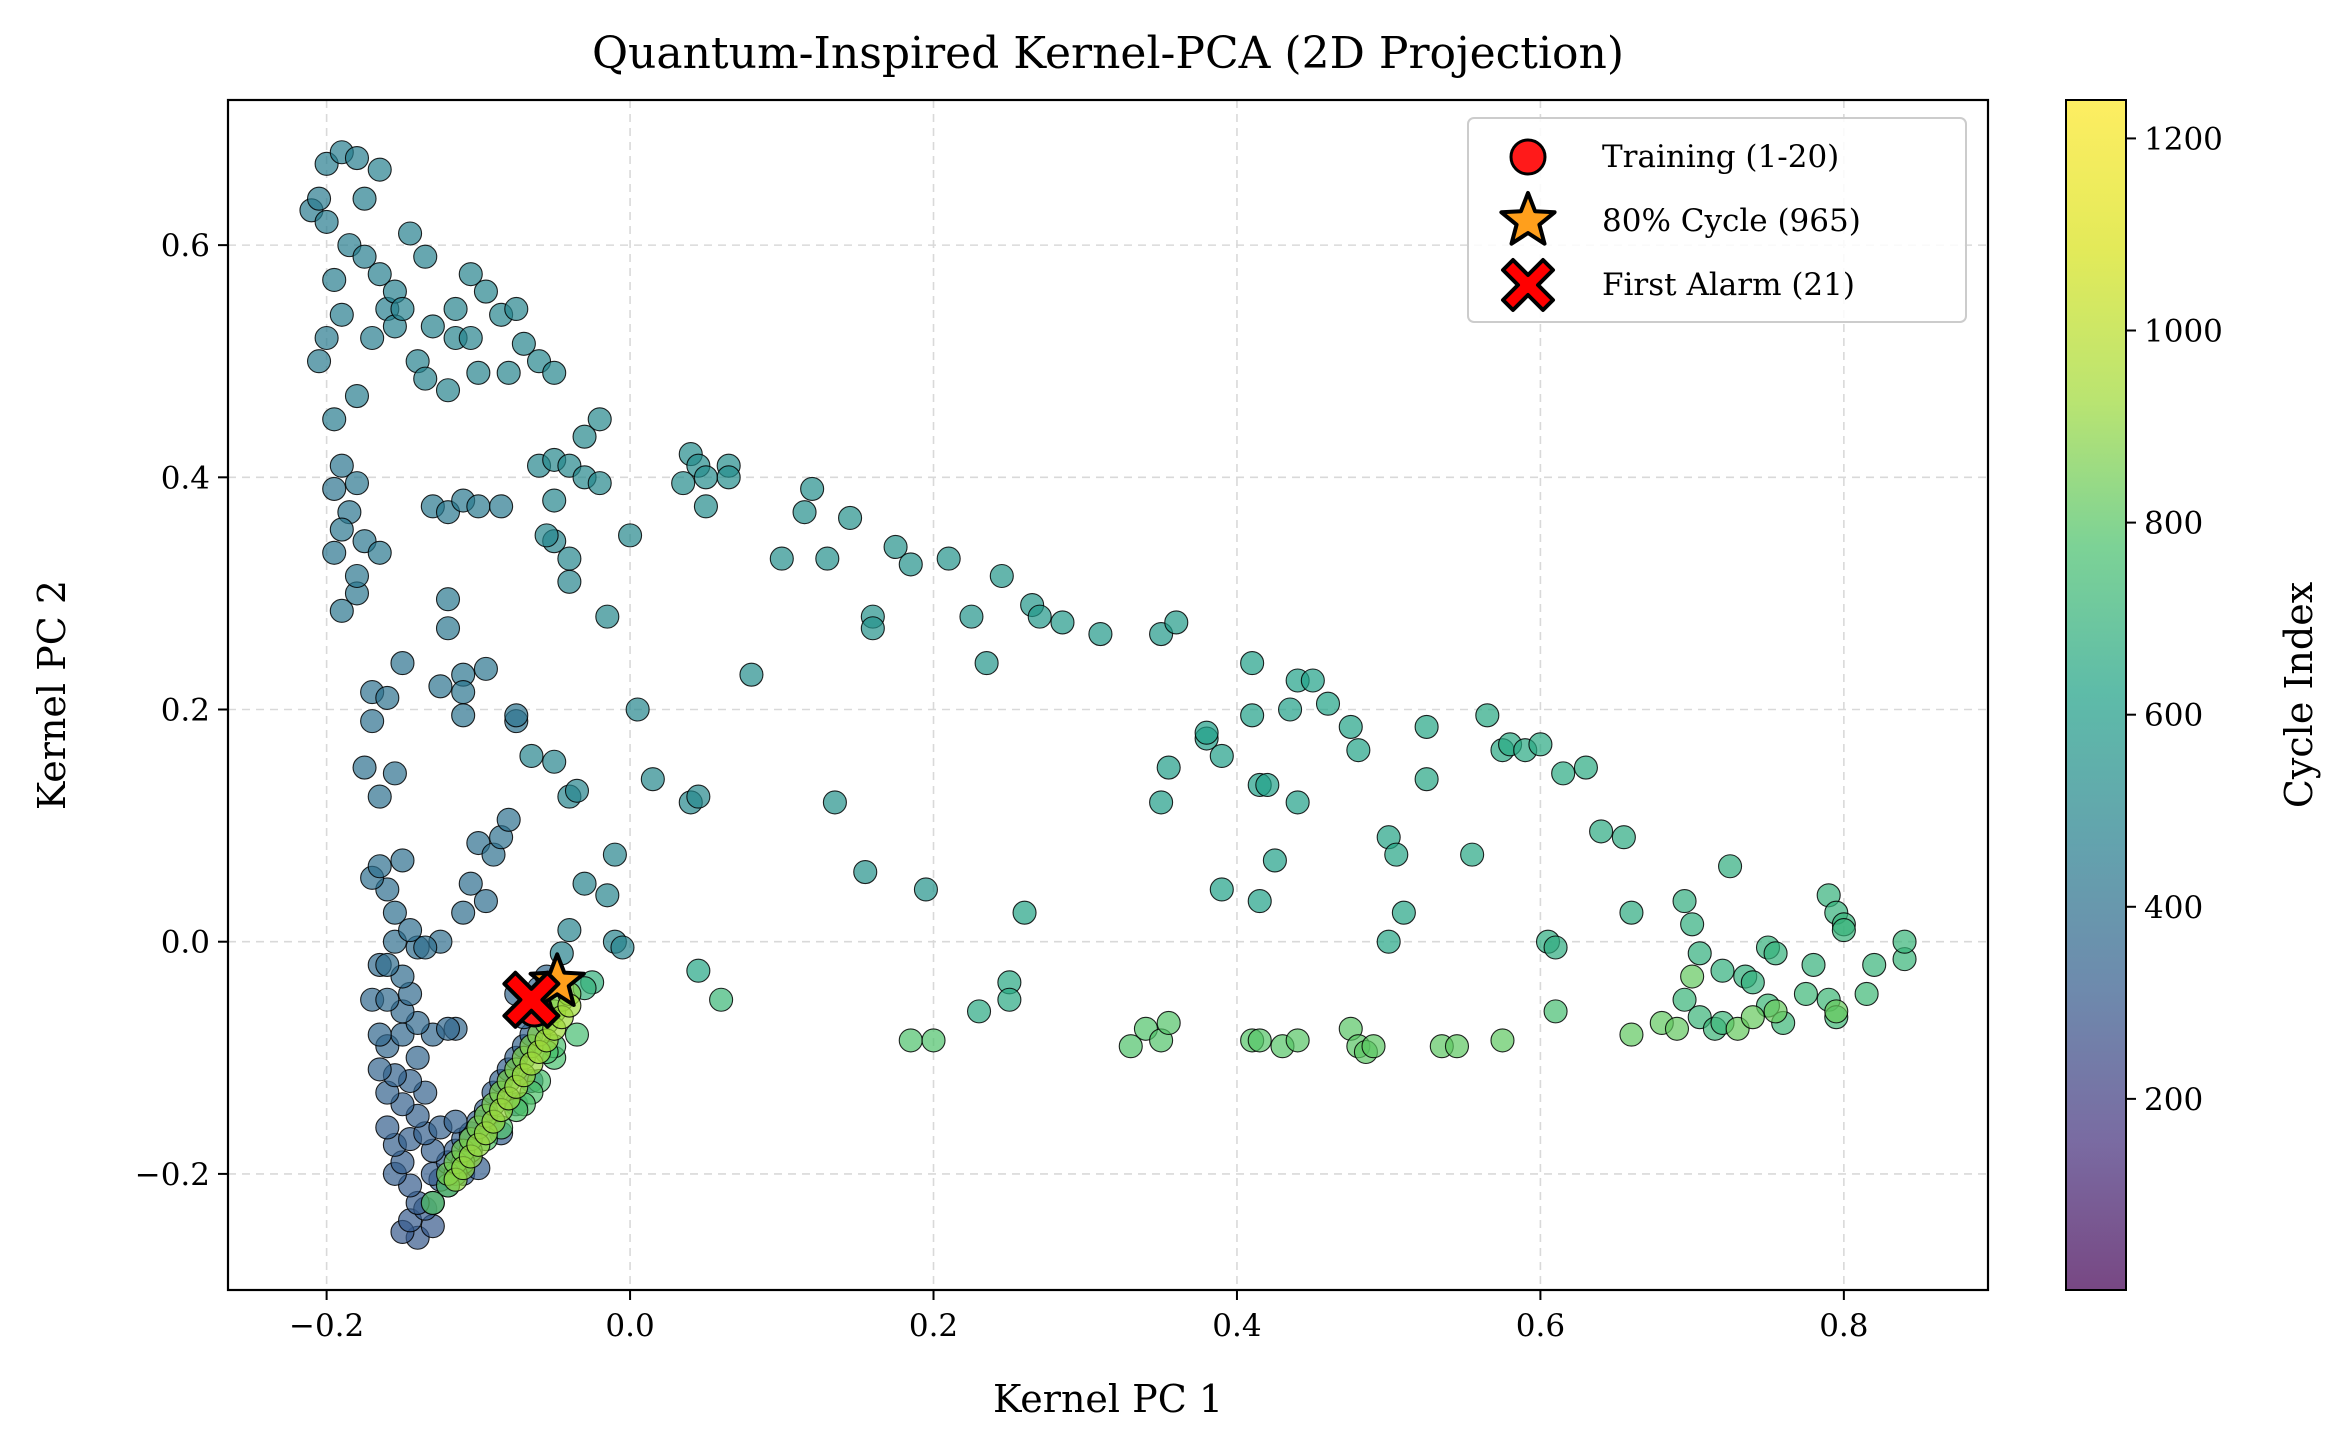 The image size is (2350, 1452). What do you see at coordinates (2183, 332) in the screenshot?
I see `colorbar-tick-label: 1000` at bounding box center [2183, 332].